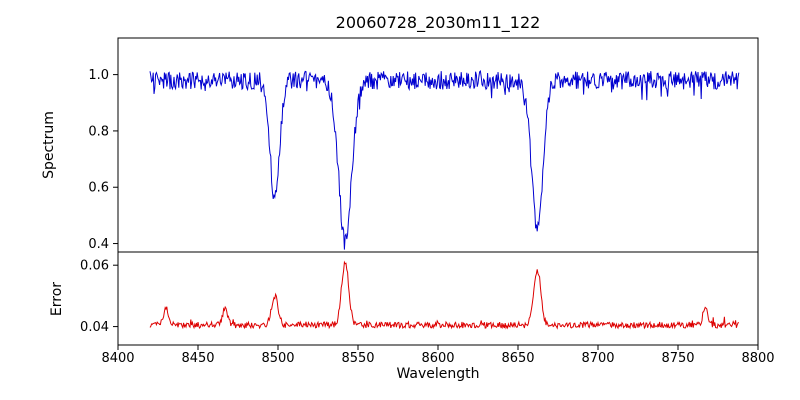  What do you see at coordinates (98, 188) in the screenshot?
I see `spectrum-y-tick-label: 0.6` at bounding box center [98, 188].